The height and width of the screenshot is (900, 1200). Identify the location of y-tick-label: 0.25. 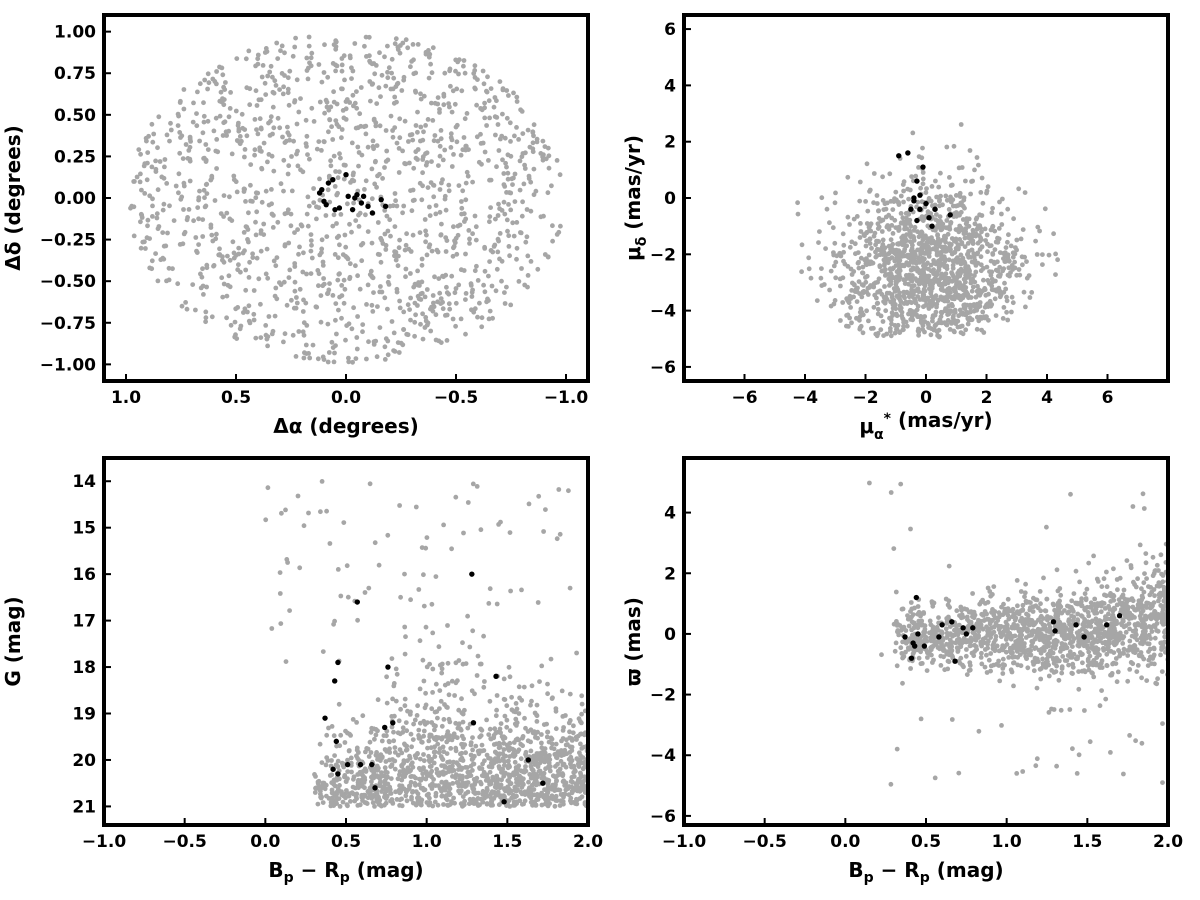
(75, 157).